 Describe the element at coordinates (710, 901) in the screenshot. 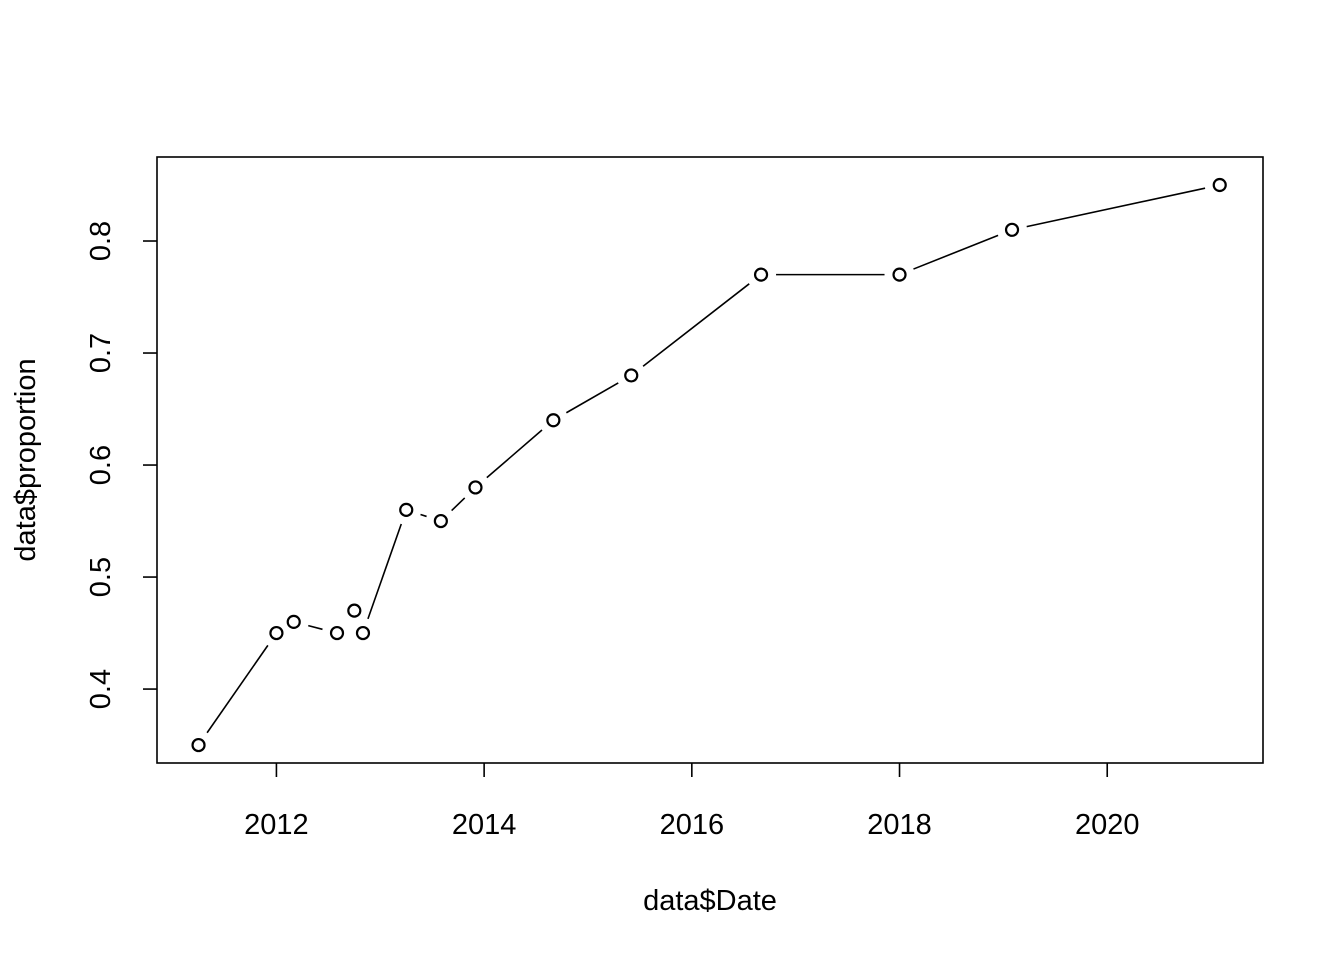

I see `x-axis-label: data$Date` at that location.